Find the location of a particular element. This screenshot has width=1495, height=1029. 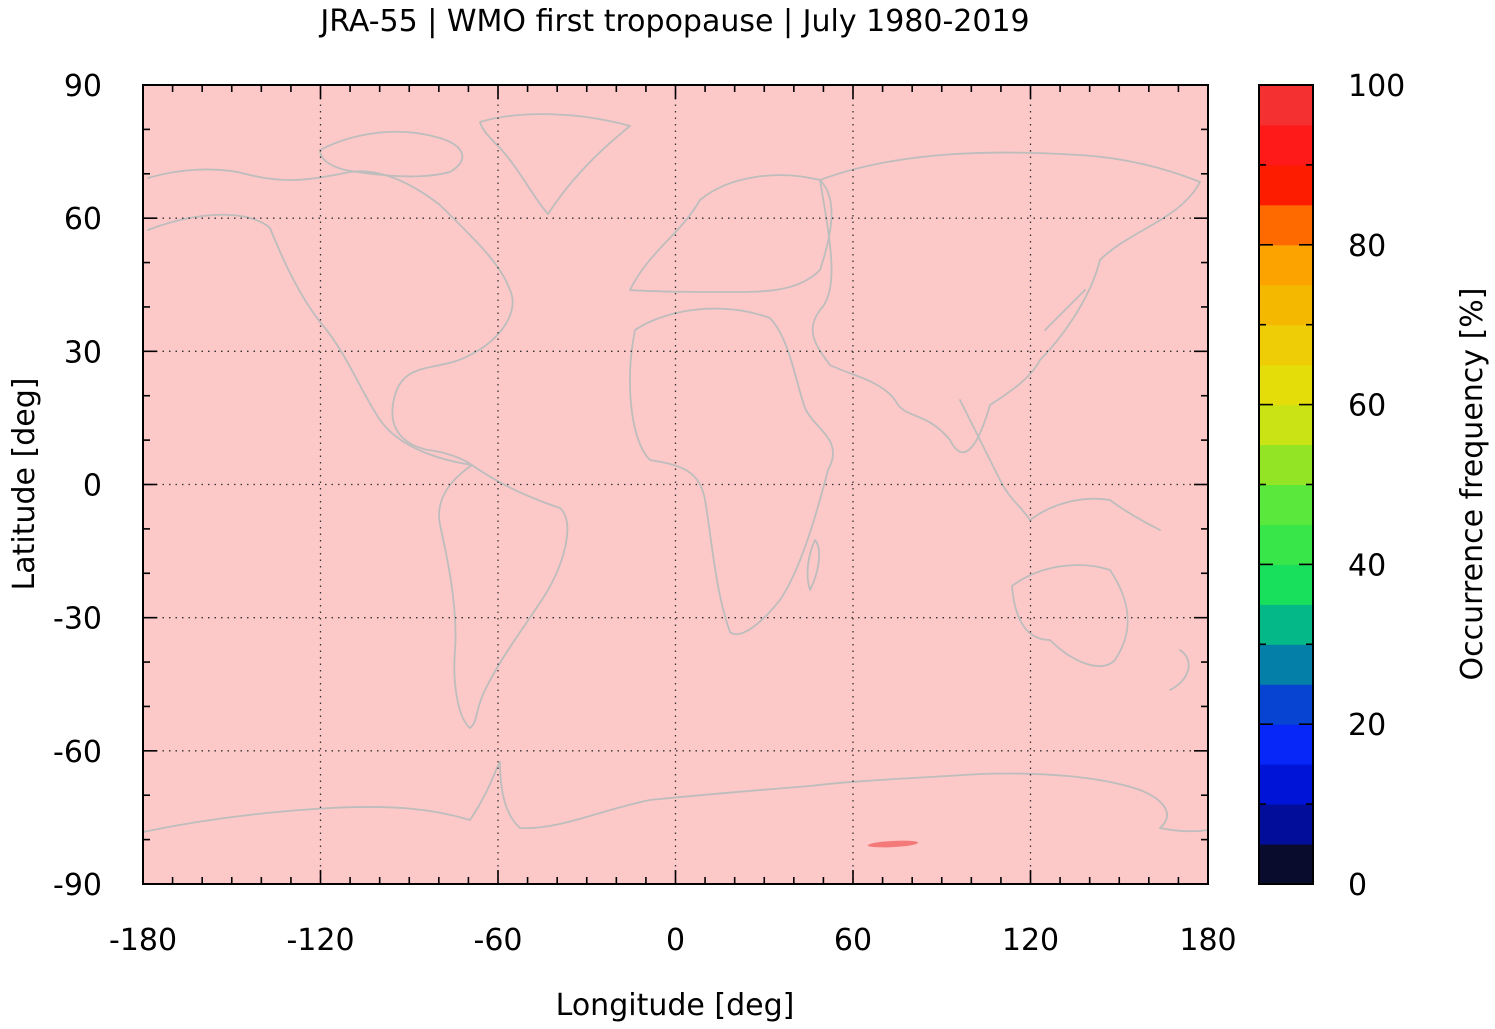

coast-antarctica is located at coordinates (675, 797).